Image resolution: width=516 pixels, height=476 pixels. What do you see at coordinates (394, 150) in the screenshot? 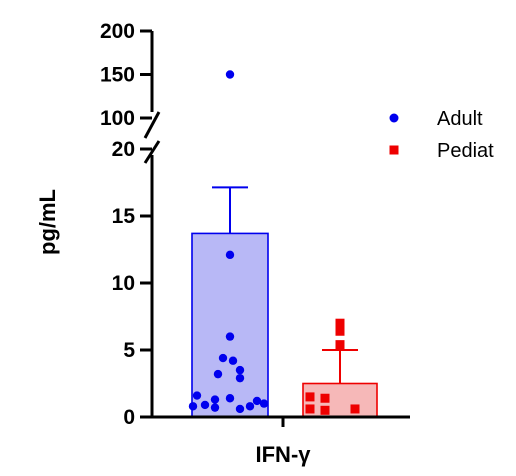
I see `legend-marker-pediat` at bounding box center [394, 150].